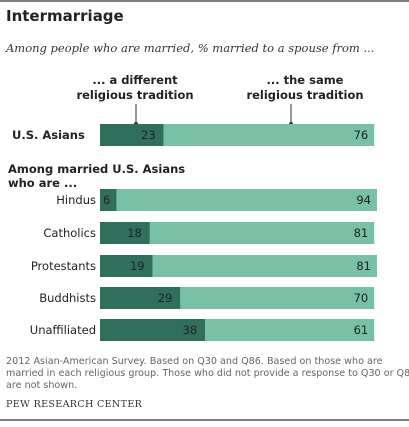  What do you see at coordinates (125, 233) in the screenshot?
I see `bar-different-catholics` at bounding box center [125, 233].